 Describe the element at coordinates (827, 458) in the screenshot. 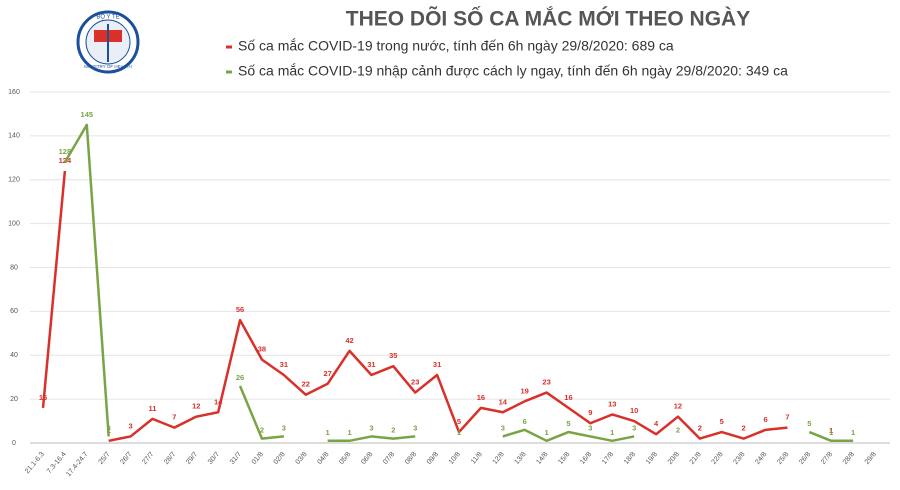

I see `x-tick-label: 27/8` at that location.